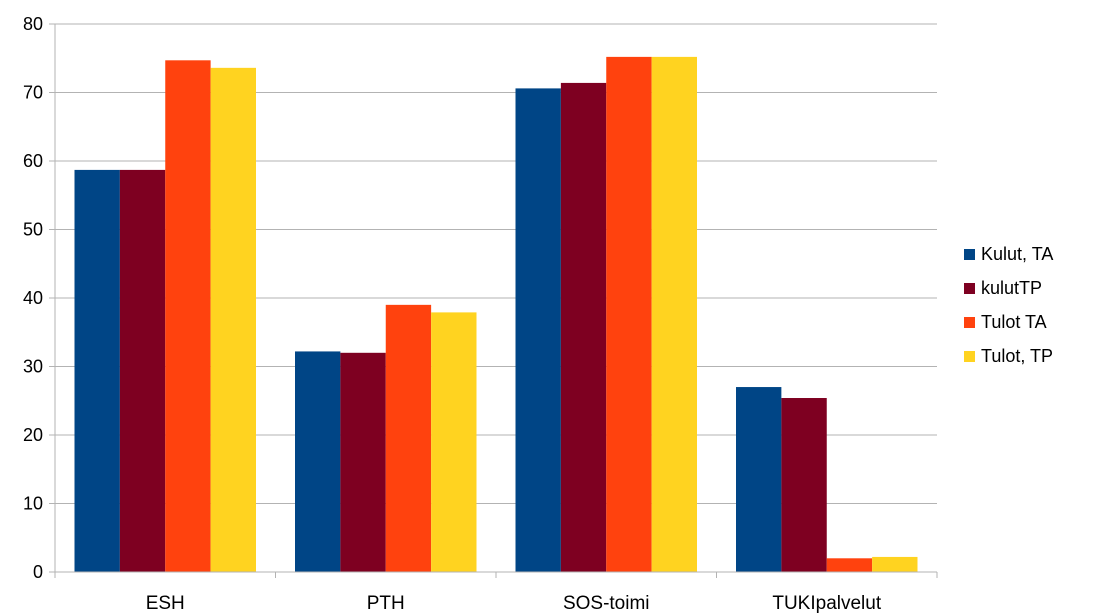 Image resolution: width=1093 pixels, height=614 pixels. I want to click on x-tick-label: PTH, so click(386, 603).